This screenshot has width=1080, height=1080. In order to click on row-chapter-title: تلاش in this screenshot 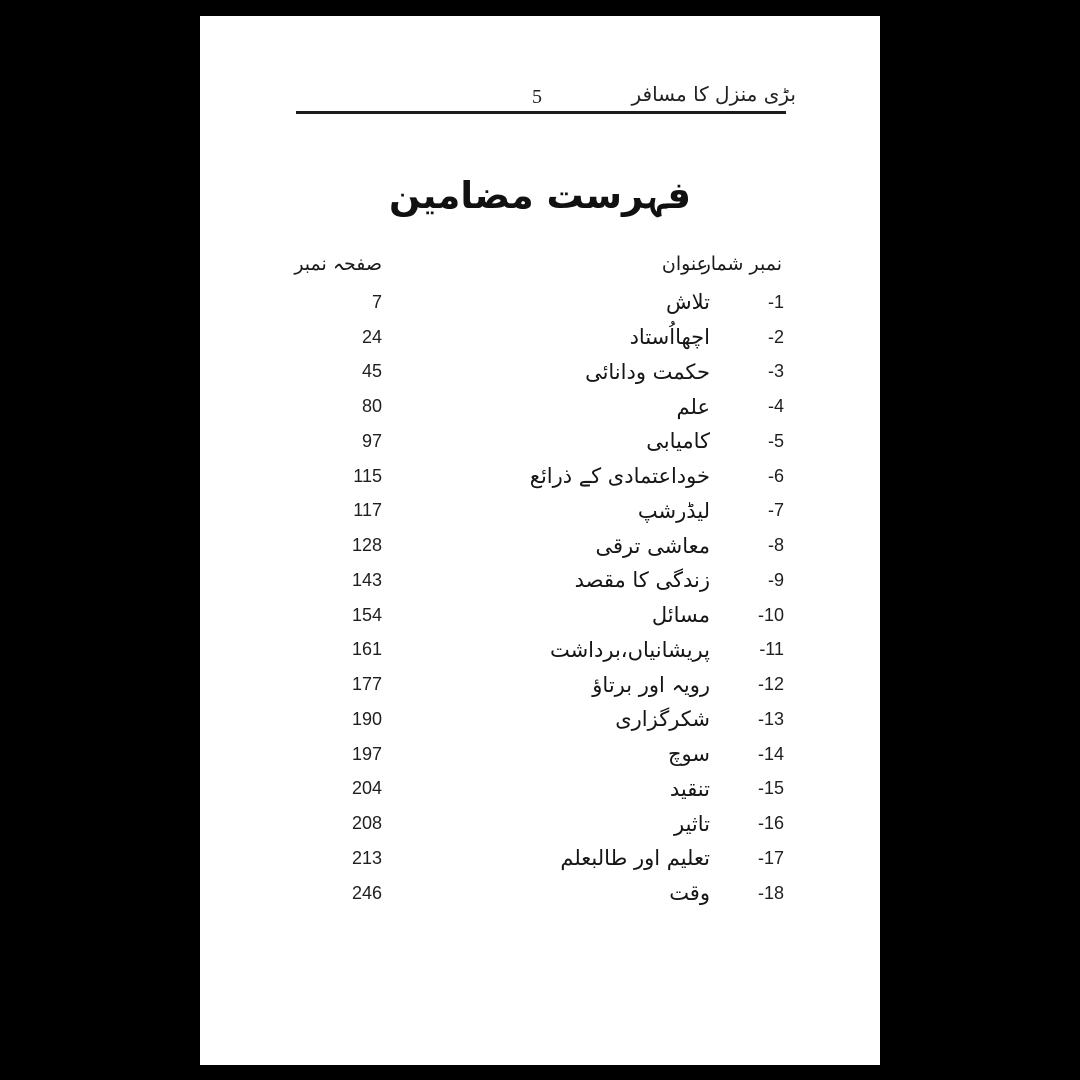, I will do `click(687, 302)`.